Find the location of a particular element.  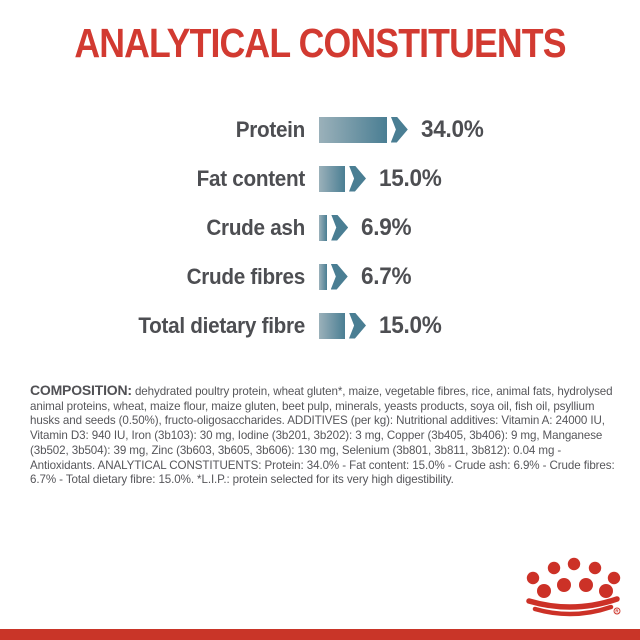

nutrient-label: Crude ash is located at coordinates (255, 227).